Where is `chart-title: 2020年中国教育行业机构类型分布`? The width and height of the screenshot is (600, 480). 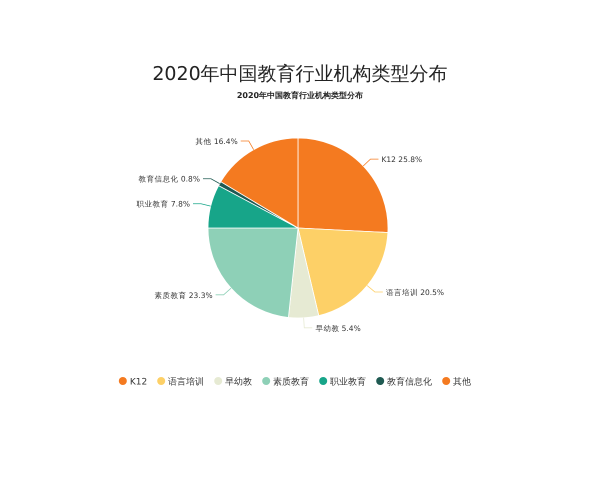 chart-title: 2020年中国教育行业机构类型分布 is located at coordinates (300, 74).